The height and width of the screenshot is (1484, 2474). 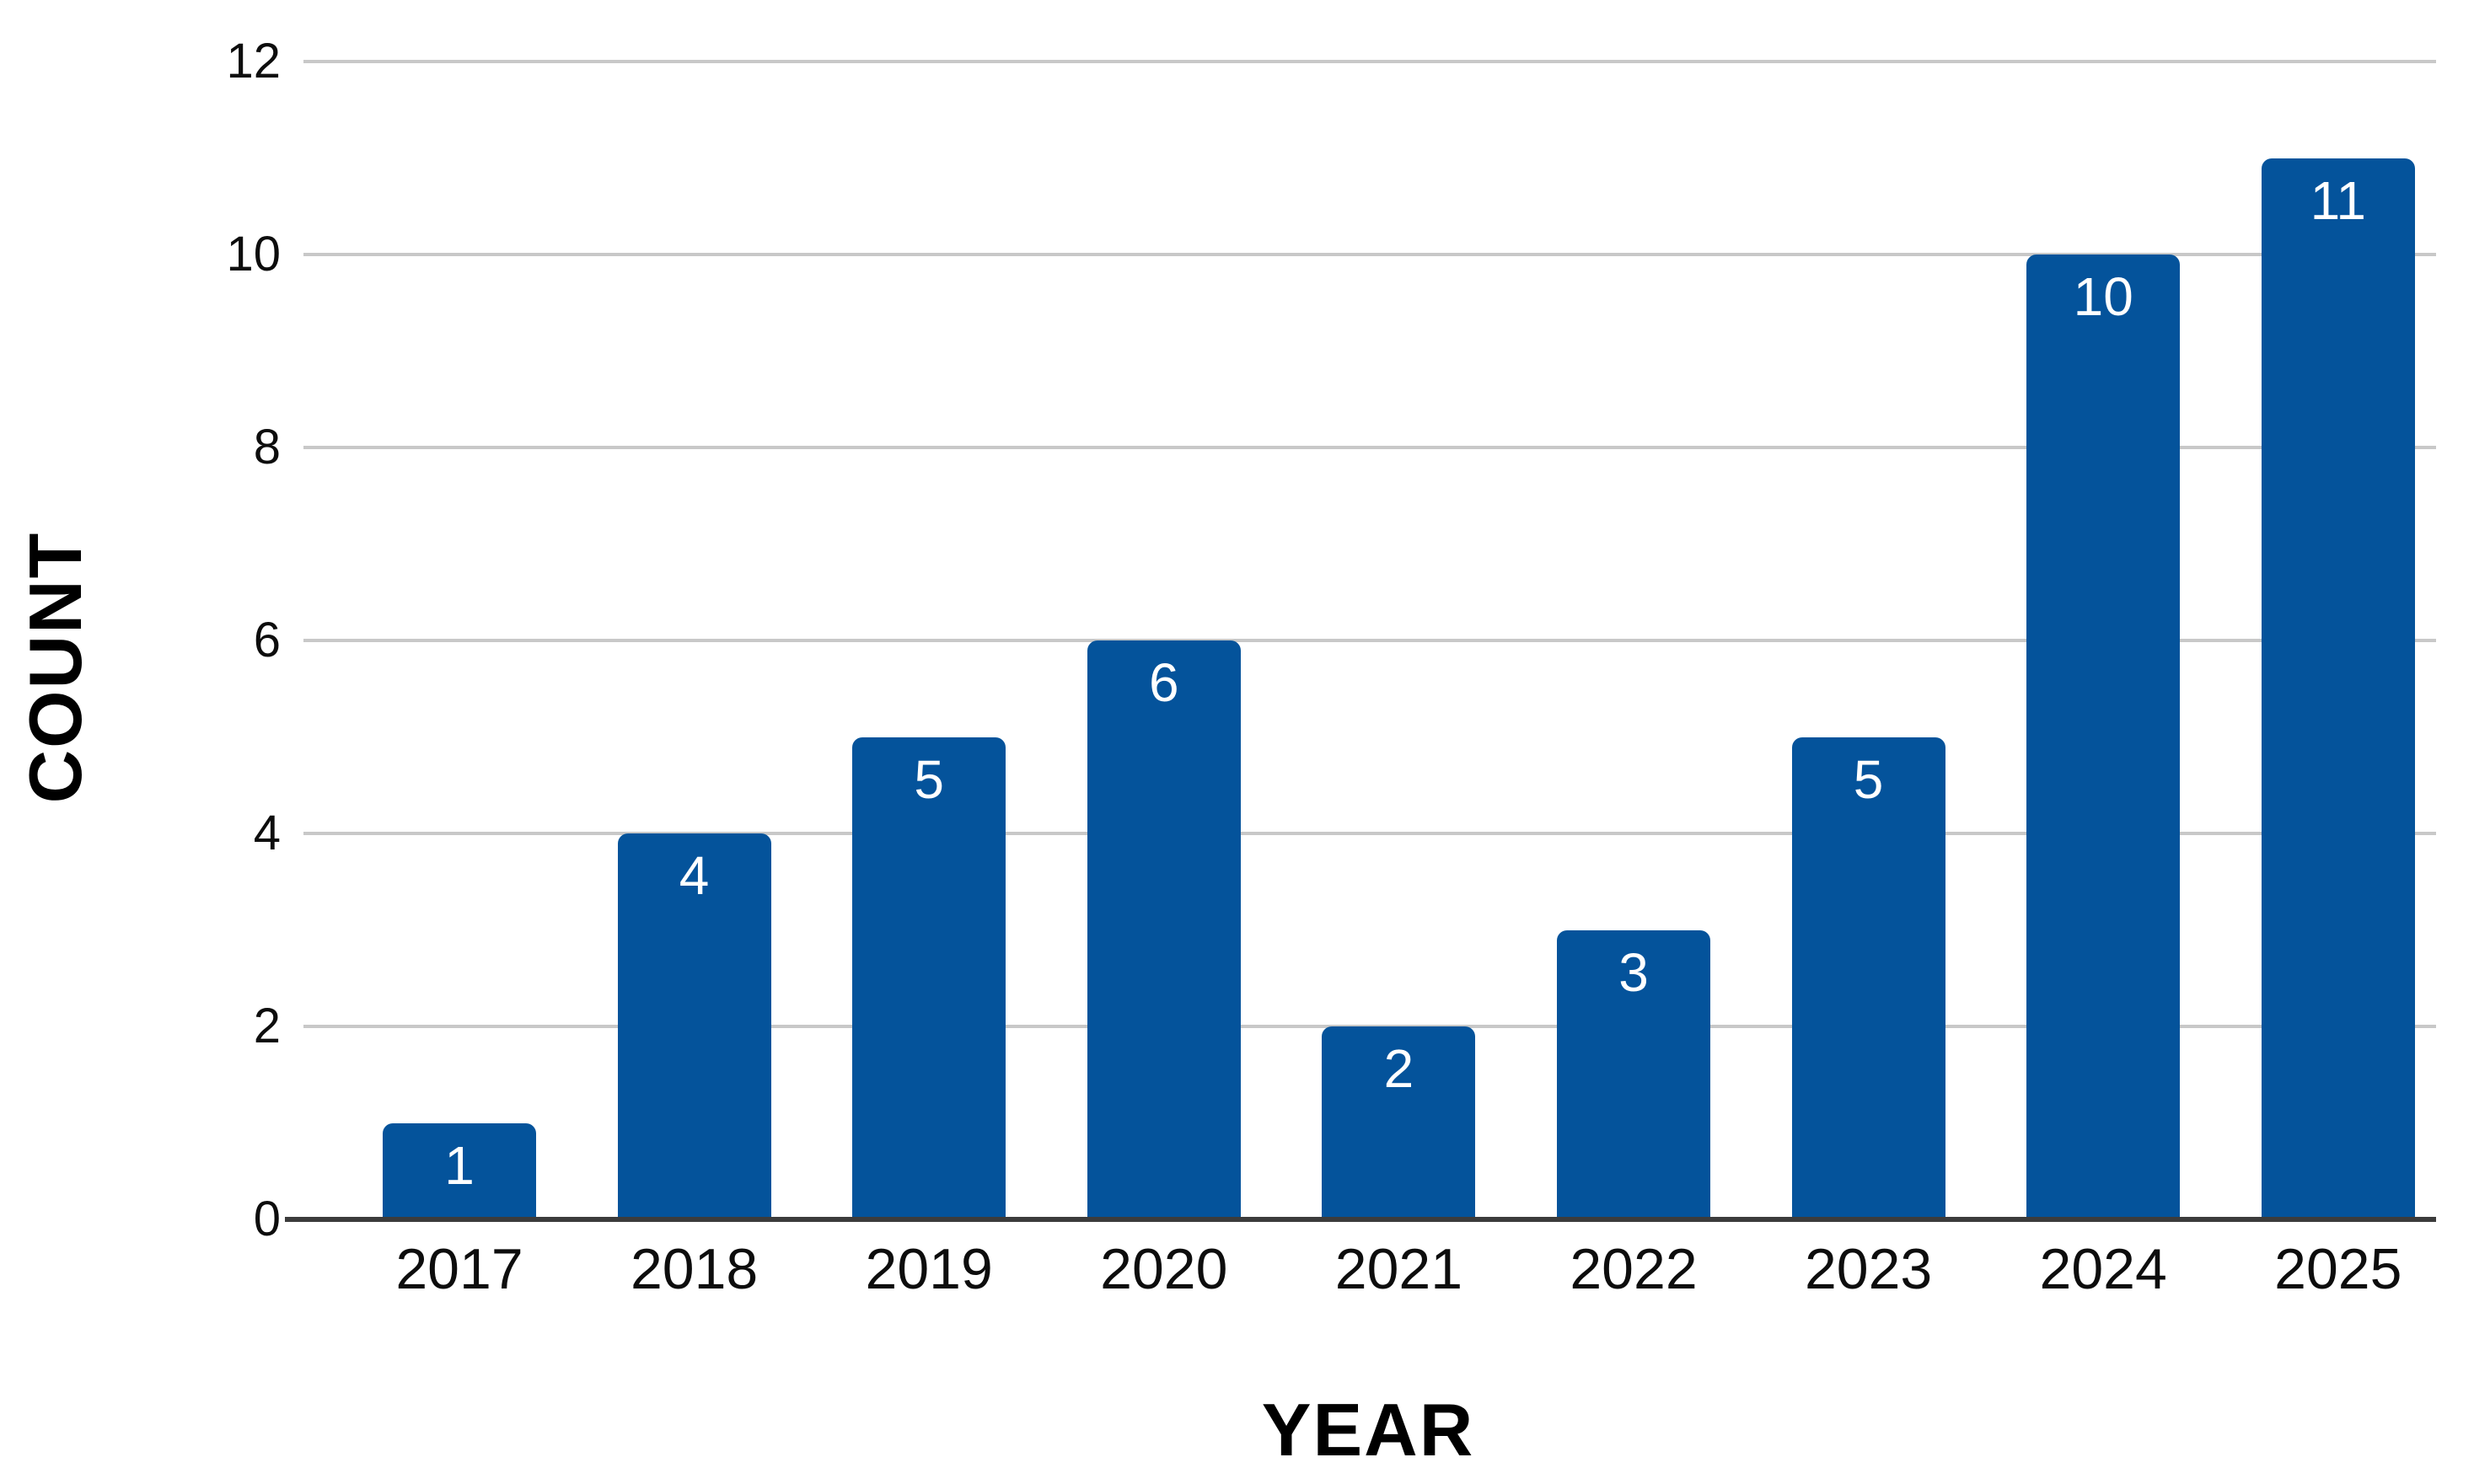 I want to click on bar: 11, so click(x=2338, y=688).